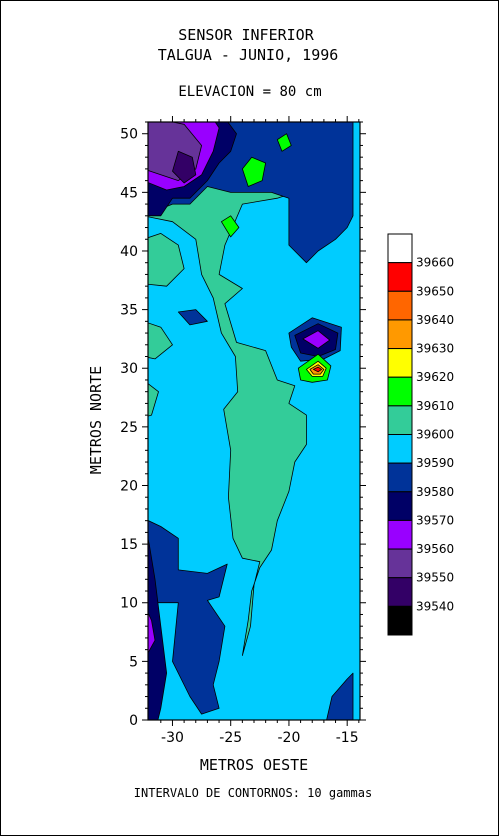 This screenshot has height=838, width=501. What do you see at coordinates (289, 738) in the screenshot?
I see `x-tick-label: -20` at bounding box center [289, 738].